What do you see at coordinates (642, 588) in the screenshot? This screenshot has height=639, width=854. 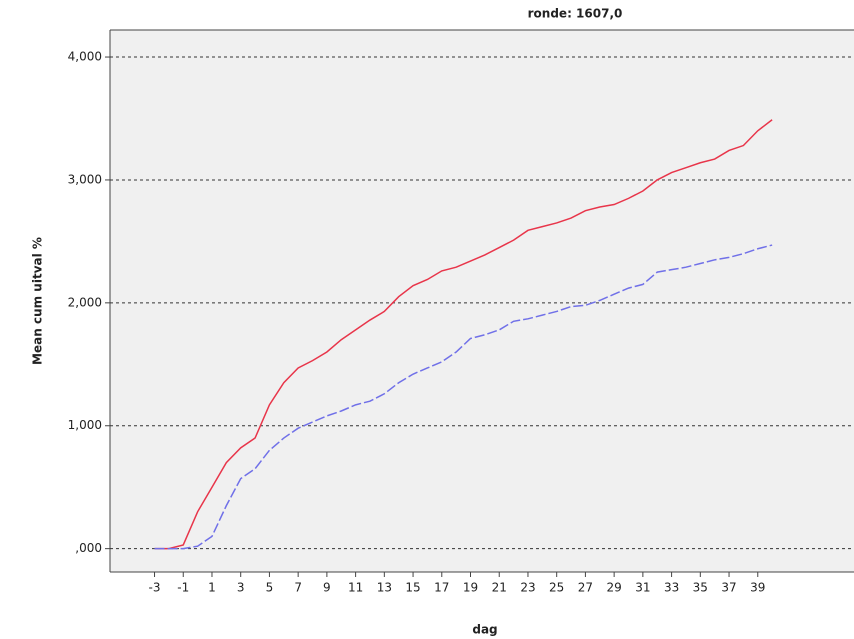 I see `x-tick-label: 31` at bounding box center [642, 588].